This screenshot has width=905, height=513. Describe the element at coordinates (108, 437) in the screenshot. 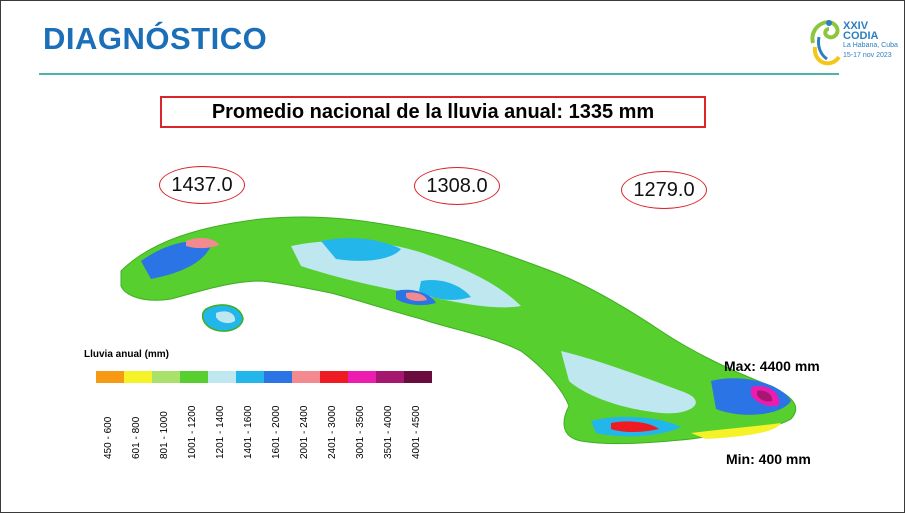

I see `legend-label: 450 - 600` at that location.